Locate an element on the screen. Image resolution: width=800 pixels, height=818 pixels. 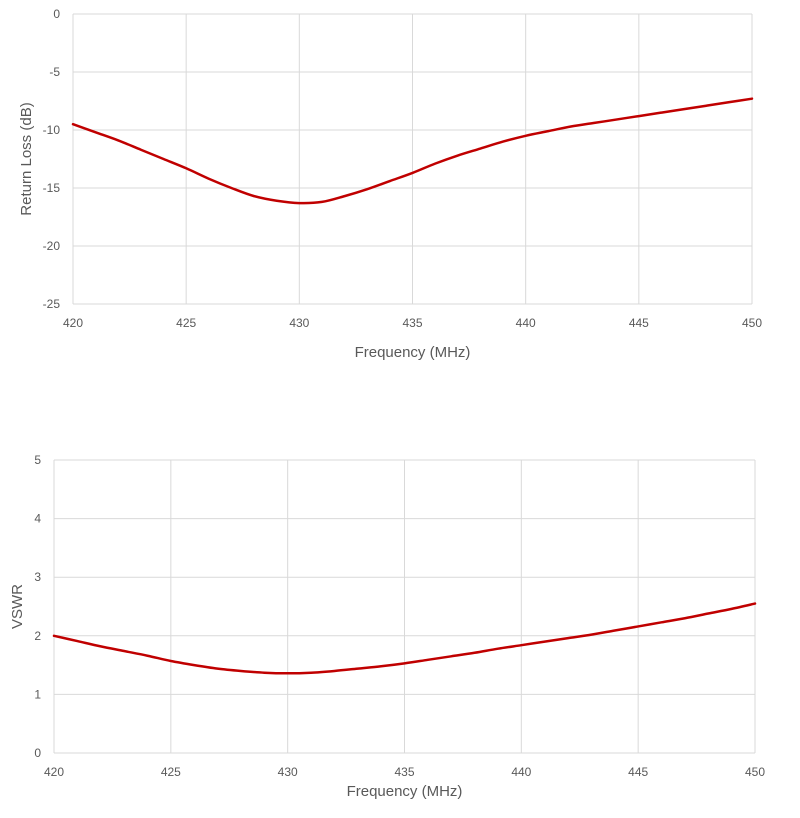
y-tick-label: 4 is located at coordinates (37, 519).